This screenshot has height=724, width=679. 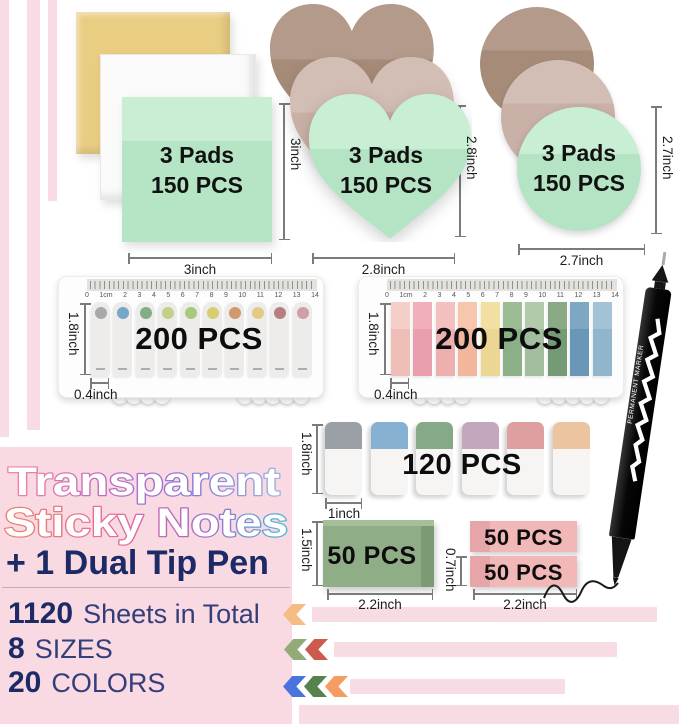 What do you see at coordinates (149, 614) in the screenshot?
I see `feature-row-sheets: 1120 Sheets in Total` at bounding box center [149, 614].